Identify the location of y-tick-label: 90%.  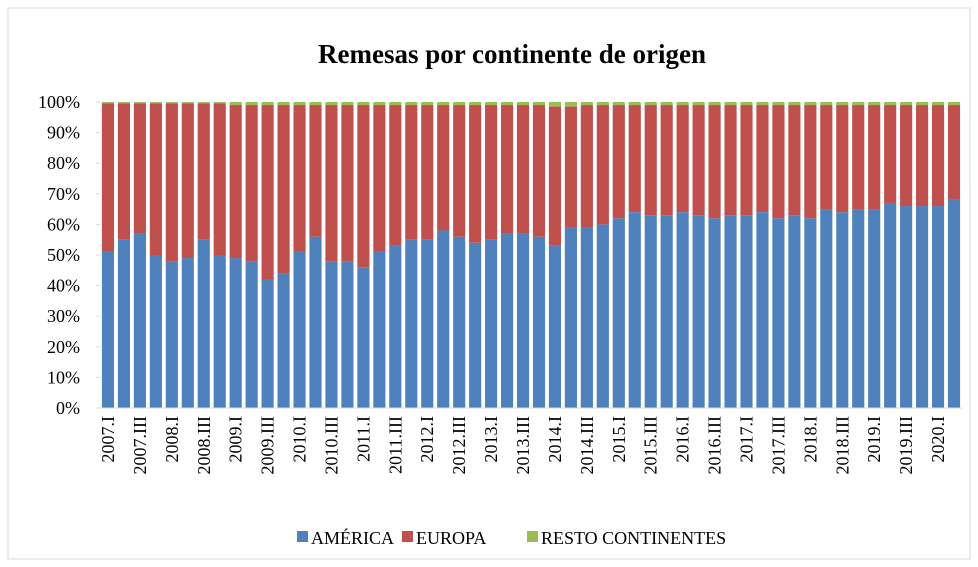
(63, 133).